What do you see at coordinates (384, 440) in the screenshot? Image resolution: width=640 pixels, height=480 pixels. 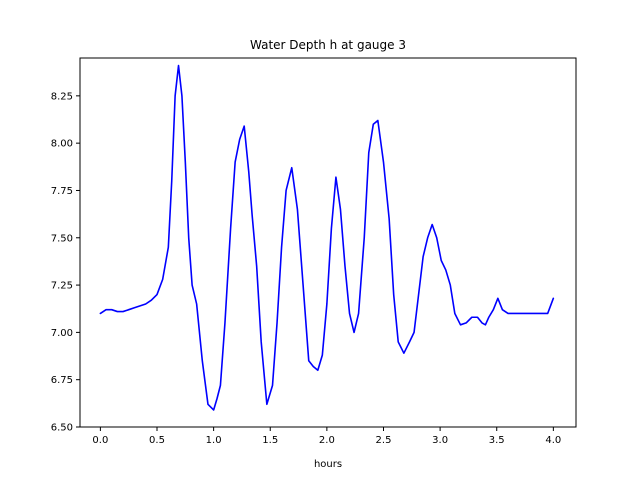 I see `x-tick-label: 2.5` at bounding box center [384, 440].